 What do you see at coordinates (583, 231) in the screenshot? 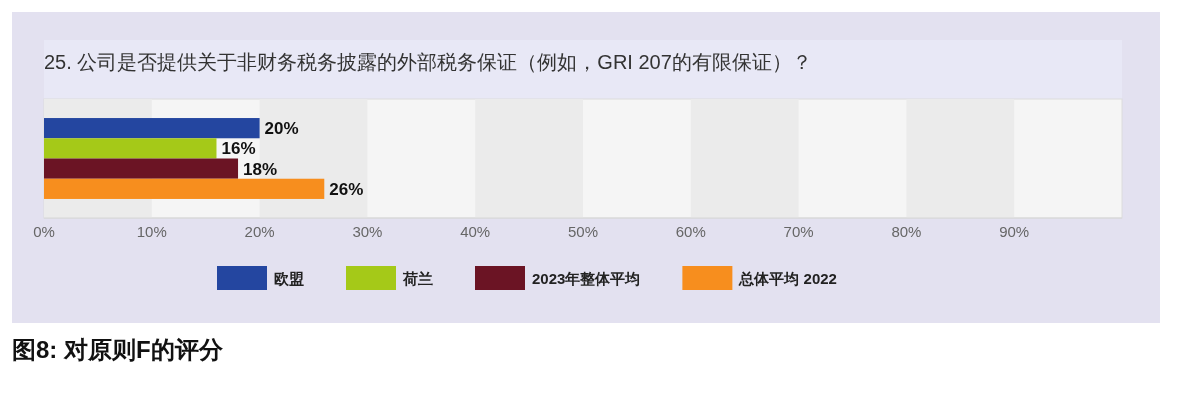
I see `x-tick-label: 50%` at bounding box center [583, 231].